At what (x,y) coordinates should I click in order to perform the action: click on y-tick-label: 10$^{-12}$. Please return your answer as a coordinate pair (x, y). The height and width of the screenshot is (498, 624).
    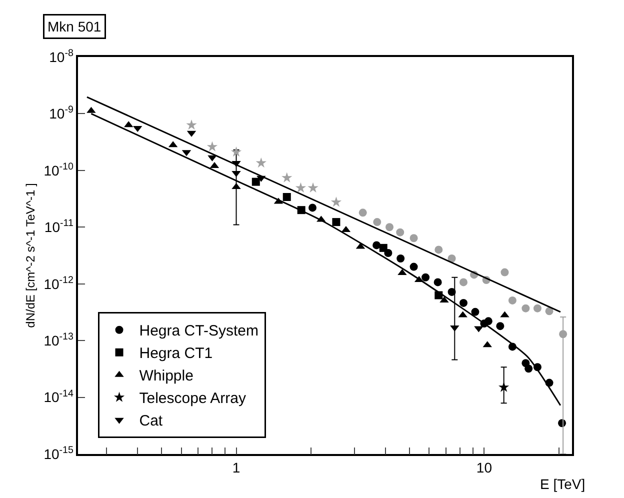
    Looking at the image, I should click on (59, 283).